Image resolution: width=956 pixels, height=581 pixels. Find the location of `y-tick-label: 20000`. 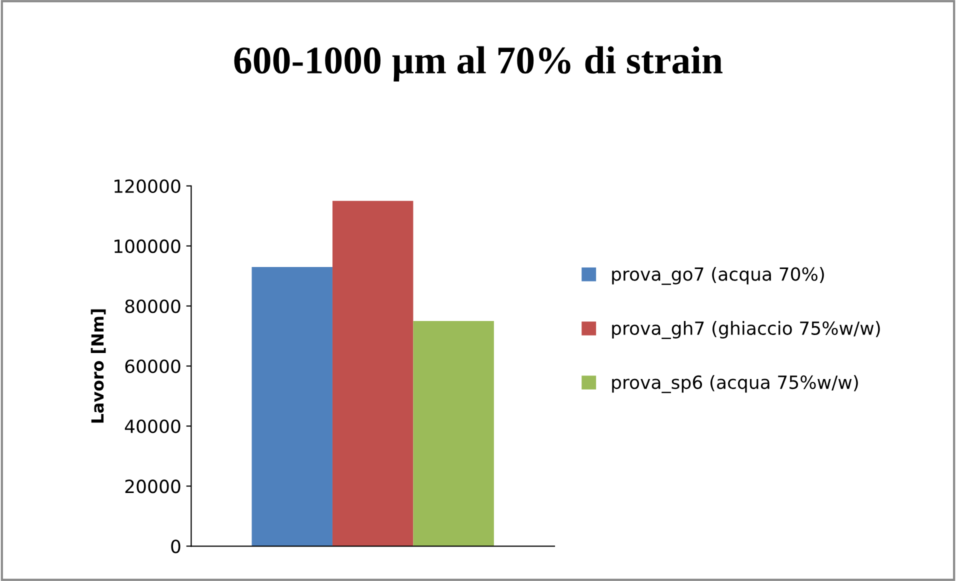

y-tick-label: 20000 is located at coordinates (152, 487).